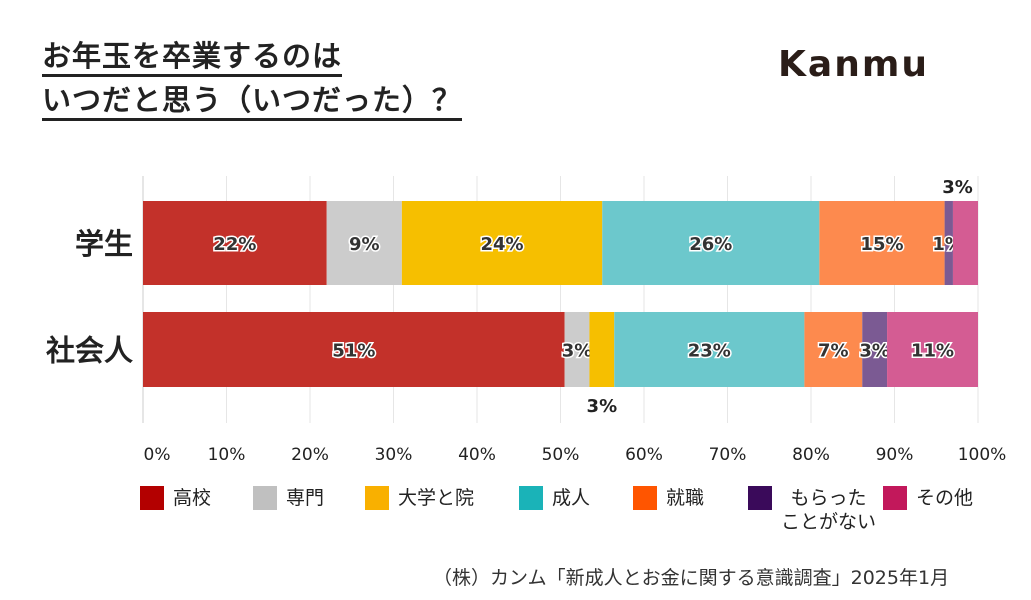  Describe the element at coordinates (436, 498) in the screenshot. I see `legend-label: 大学と院` at that location.